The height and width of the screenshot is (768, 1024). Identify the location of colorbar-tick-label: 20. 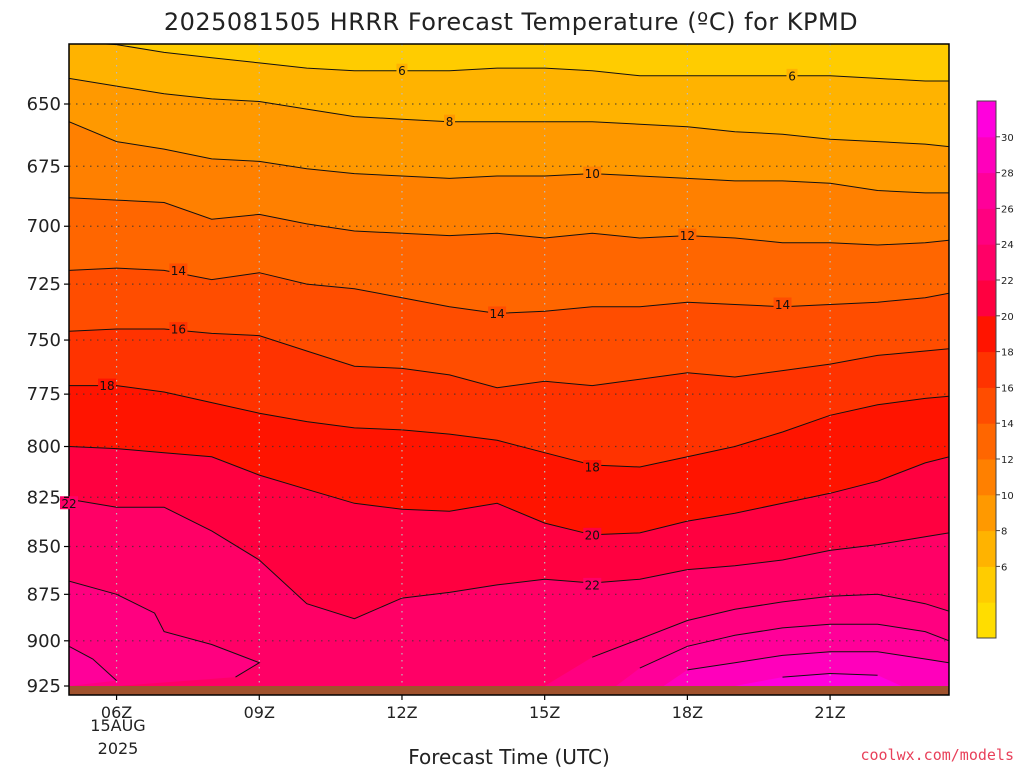
(1007, 317).